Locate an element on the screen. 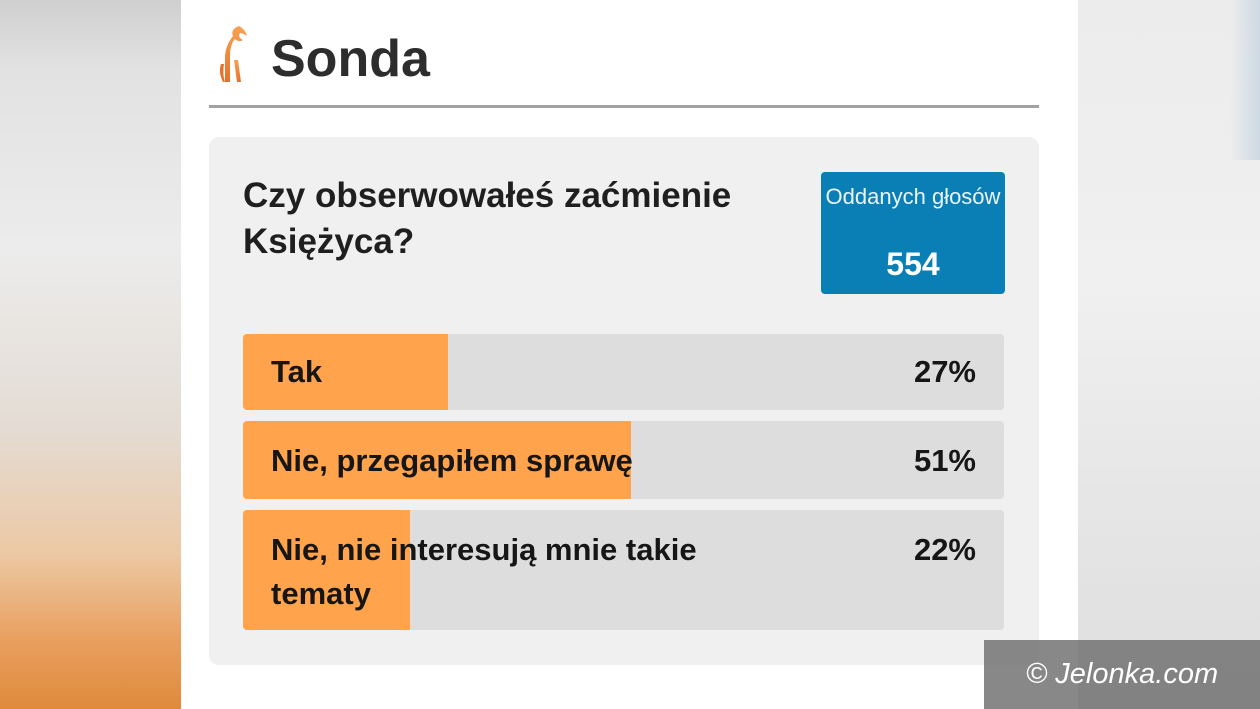  votes-badge: Oddanych głosów 554 is located at coordinates (913, 233).